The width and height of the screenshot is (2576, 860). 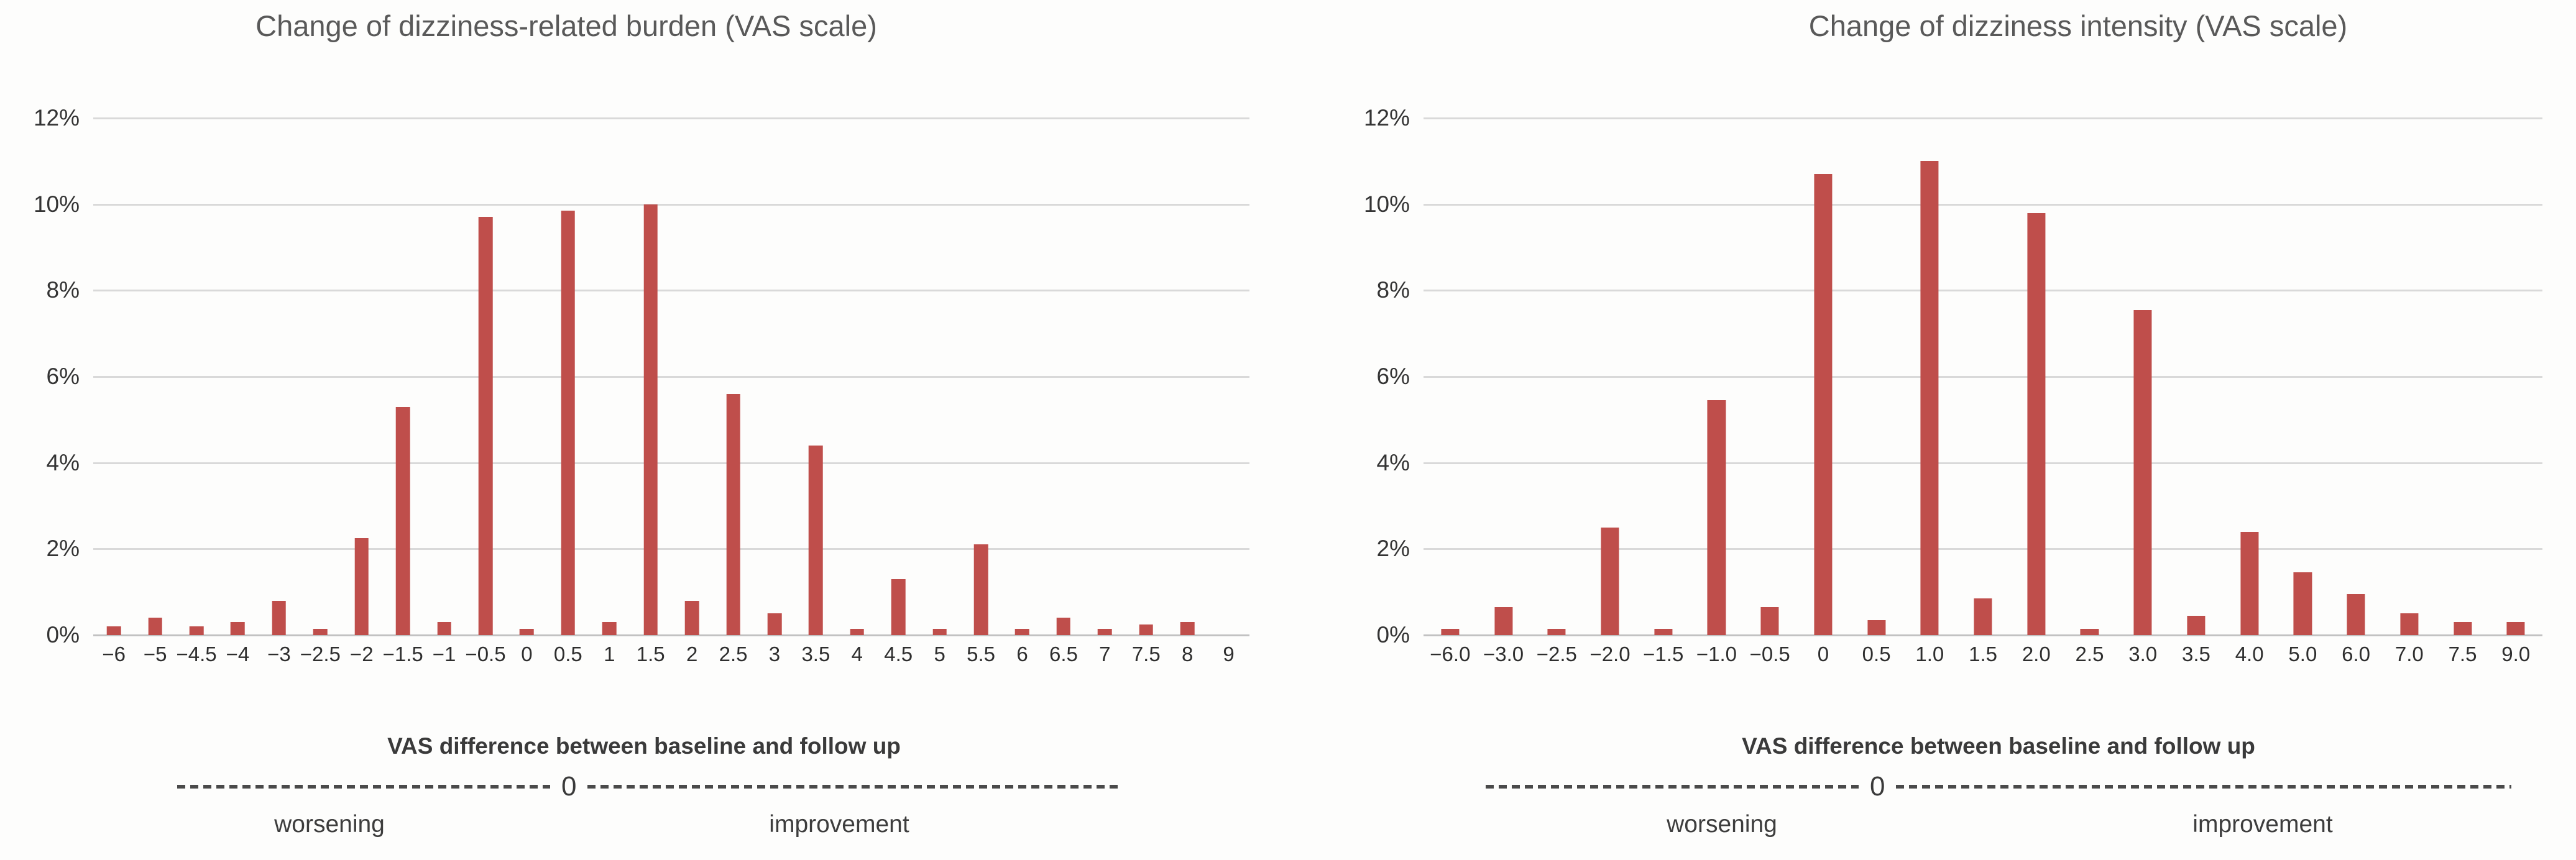 I want to click on x-axis-tick: −0.5, so click(x=485, y=654).